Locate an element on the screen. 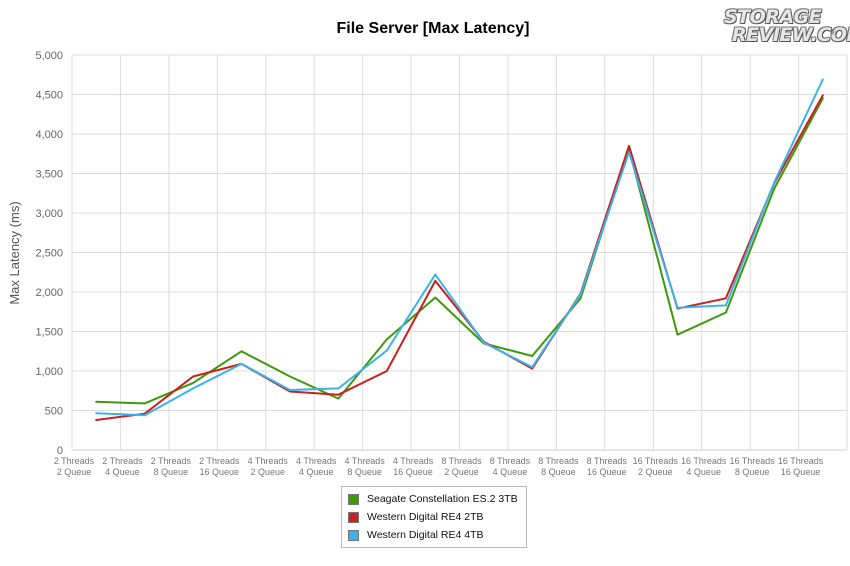 The image size is (850, 566). legend-item: Western Digital RE4 4TB is located at coordinates (416, 535).